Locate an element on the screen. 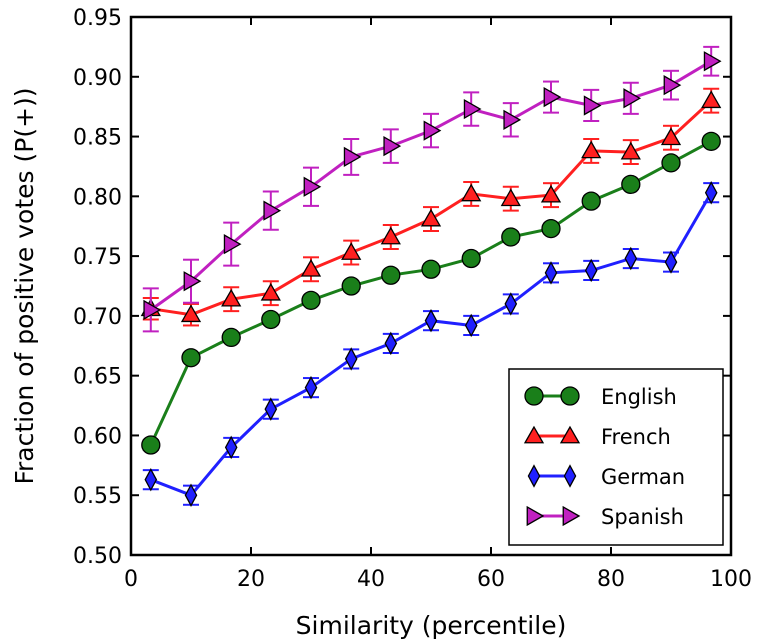  legend-label-french: French is located at coordinates (636, 437).